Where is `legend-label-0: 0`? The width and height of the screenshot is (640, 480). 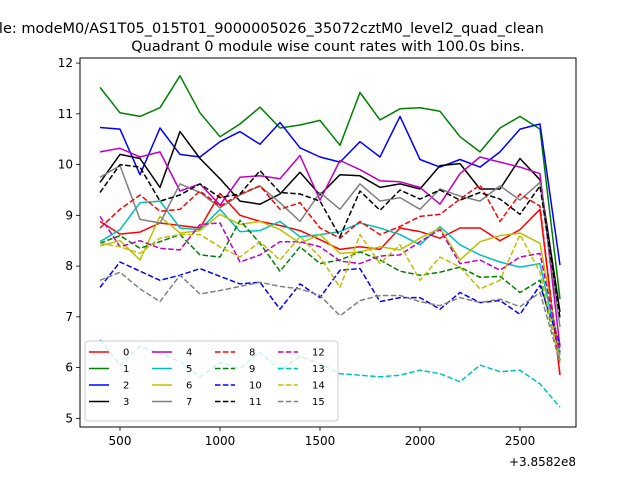
legend-label-0: 0 is located at coordinates (126, 353).